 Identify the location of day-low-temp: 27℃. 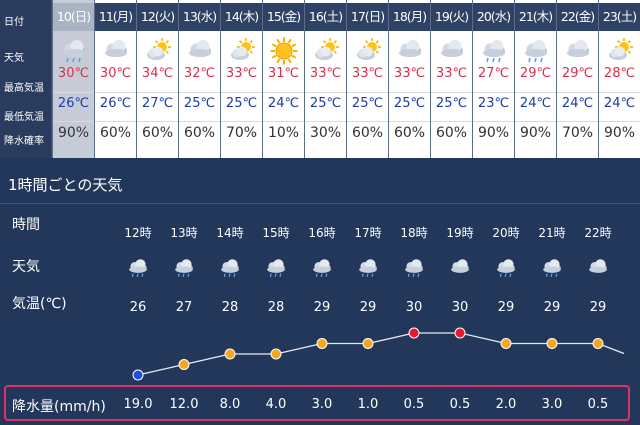
(157, 103).